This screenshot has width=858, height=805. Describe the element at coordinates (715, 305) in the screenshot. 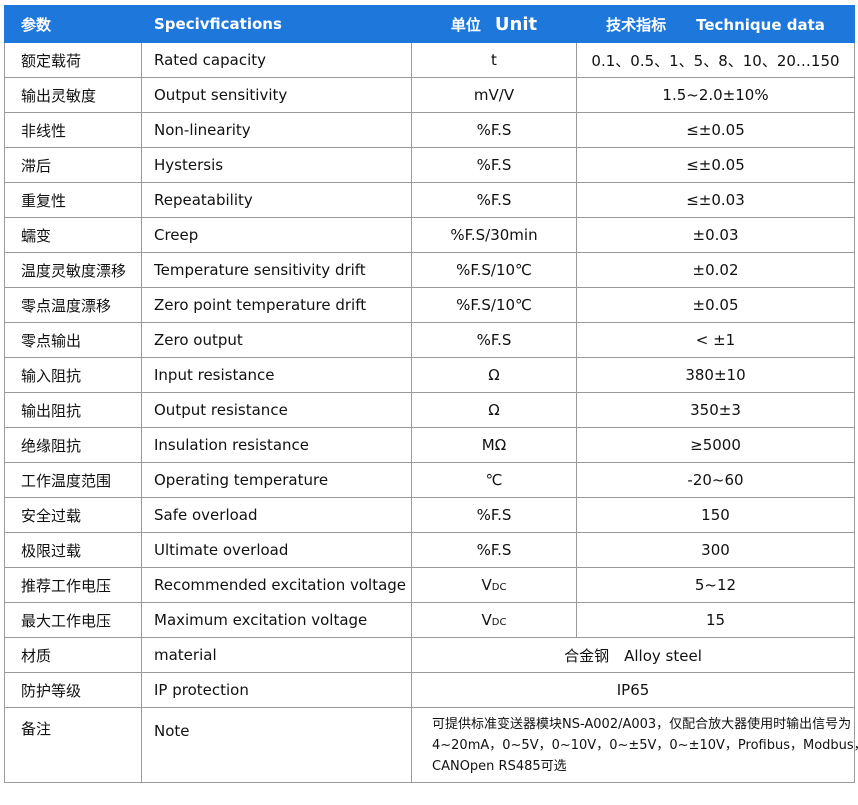

I see `value-cell: ±0.05` at that location.